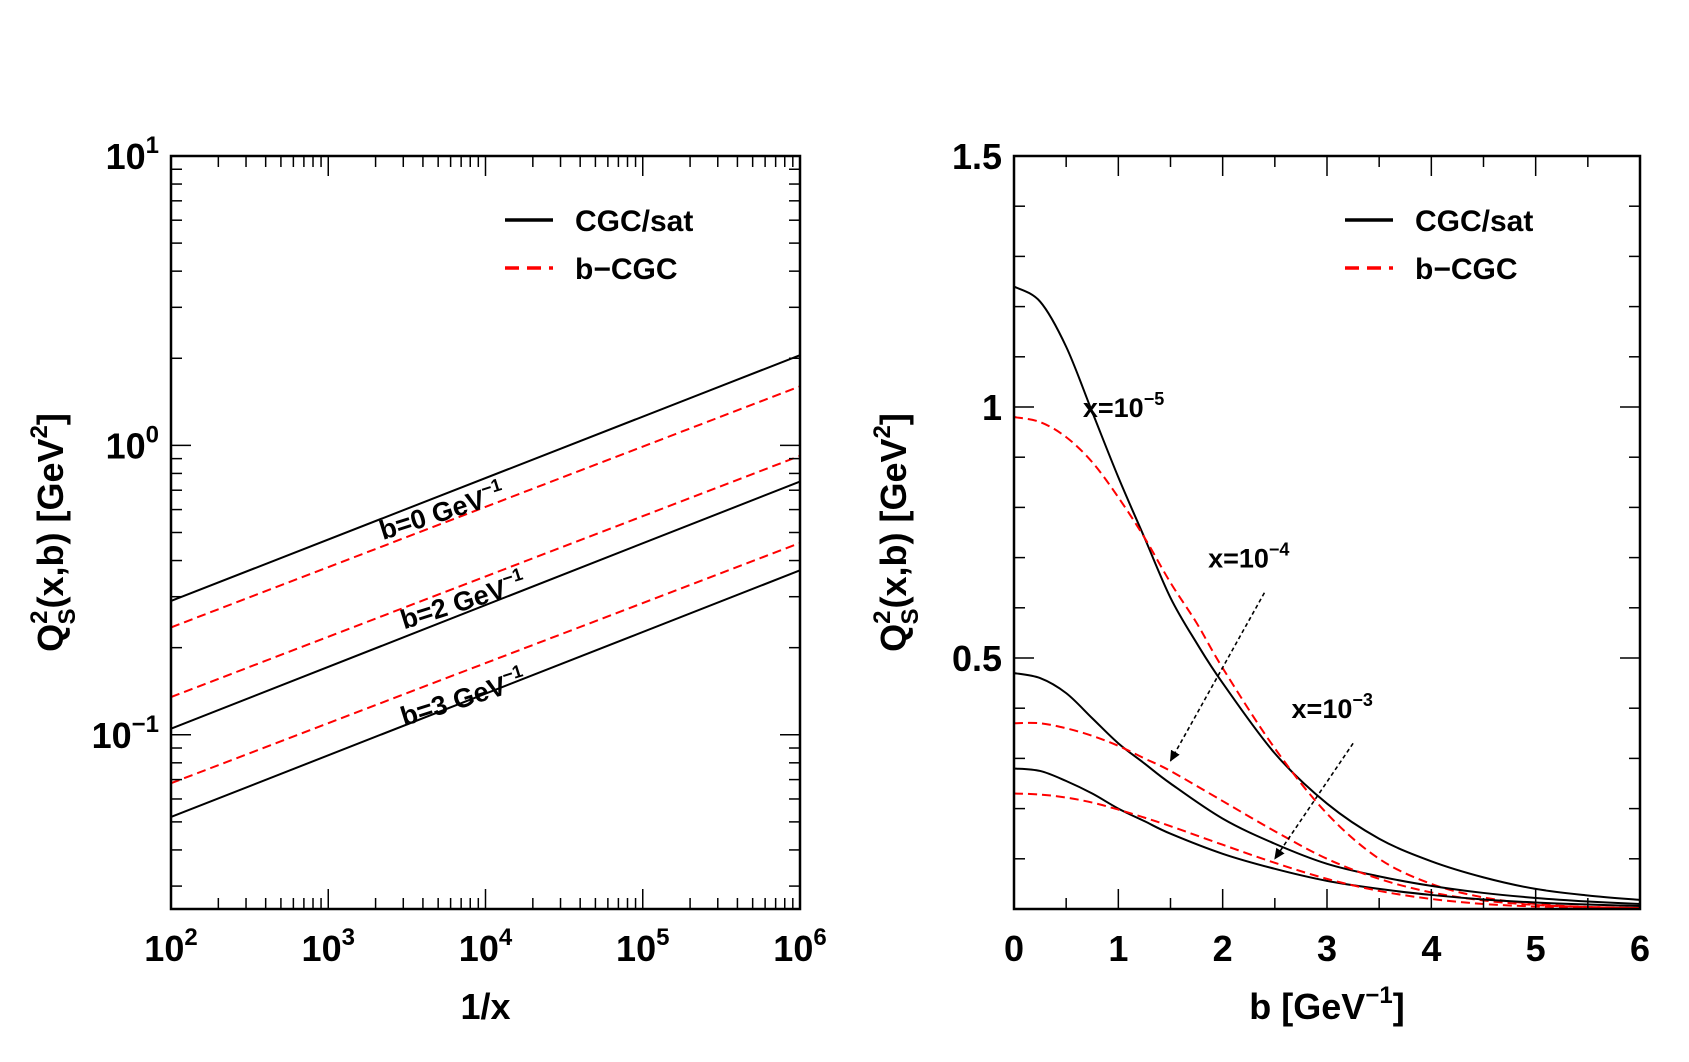  Describe the element at coordinates (1399, 1006) in the screenshot. I see `x-axis-label-close: ]` at that location.